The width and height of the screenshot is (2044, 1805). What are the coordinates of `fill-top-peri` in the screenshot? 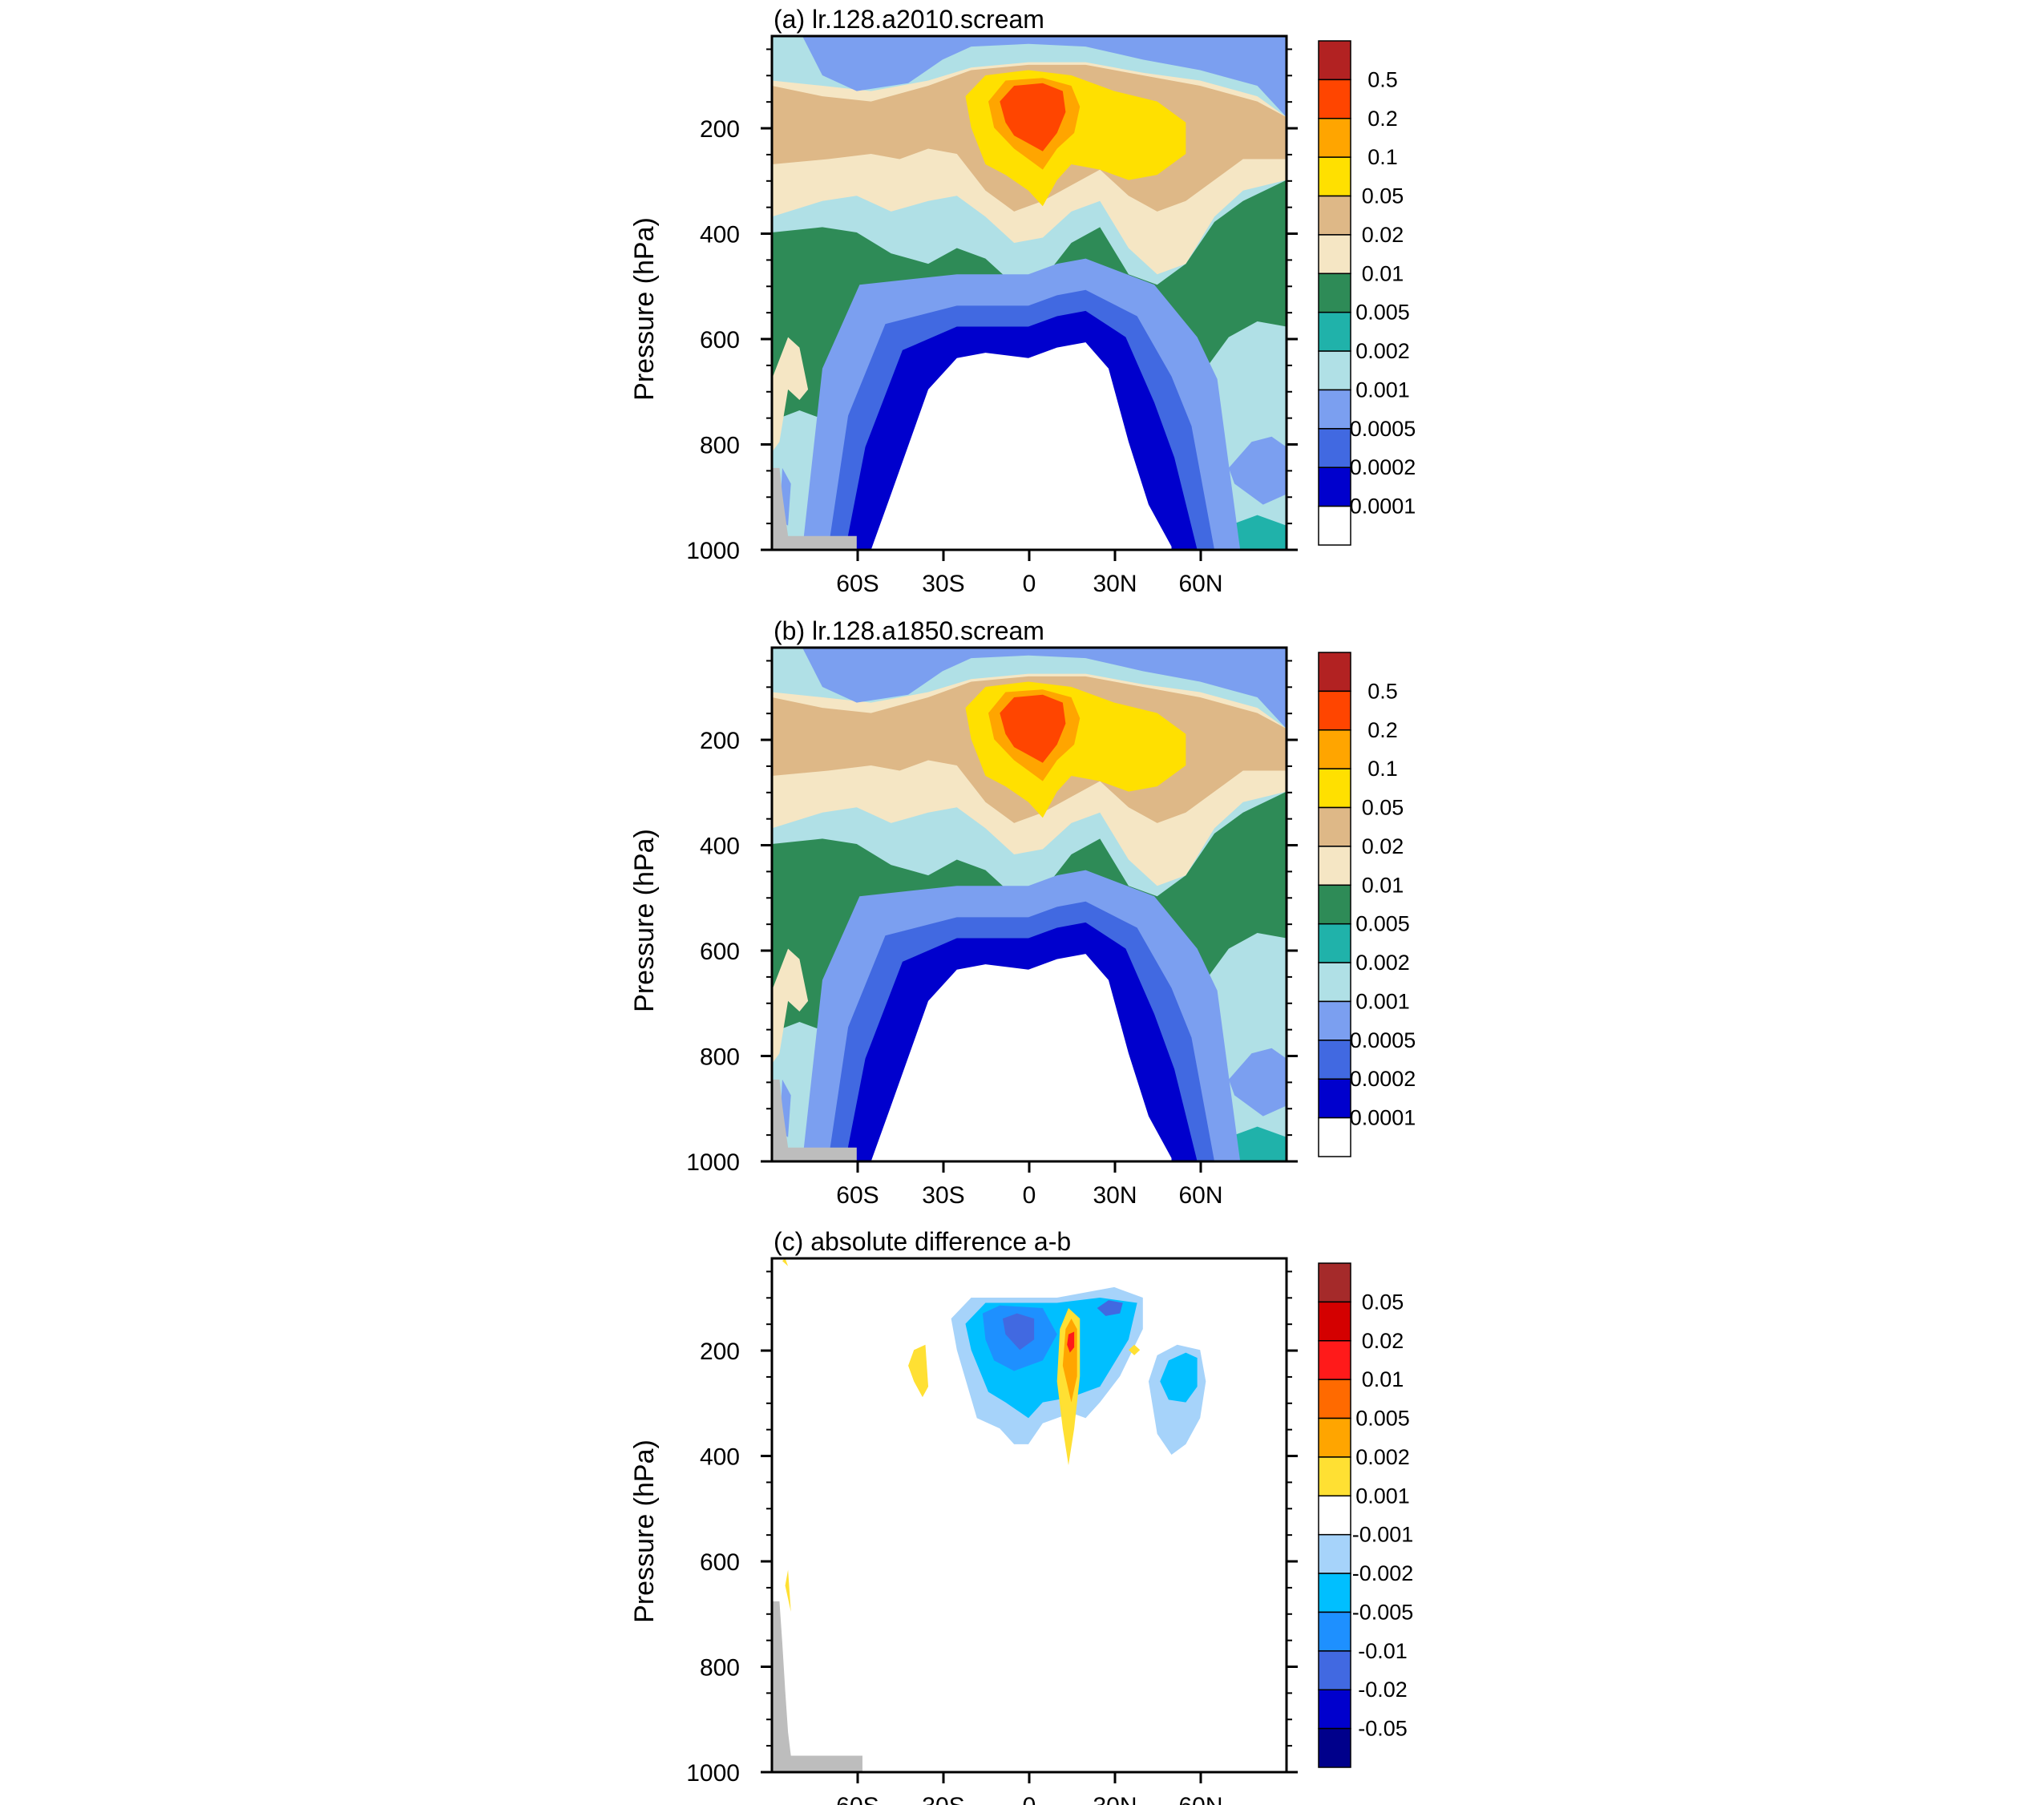 It's located at (1029, 688).